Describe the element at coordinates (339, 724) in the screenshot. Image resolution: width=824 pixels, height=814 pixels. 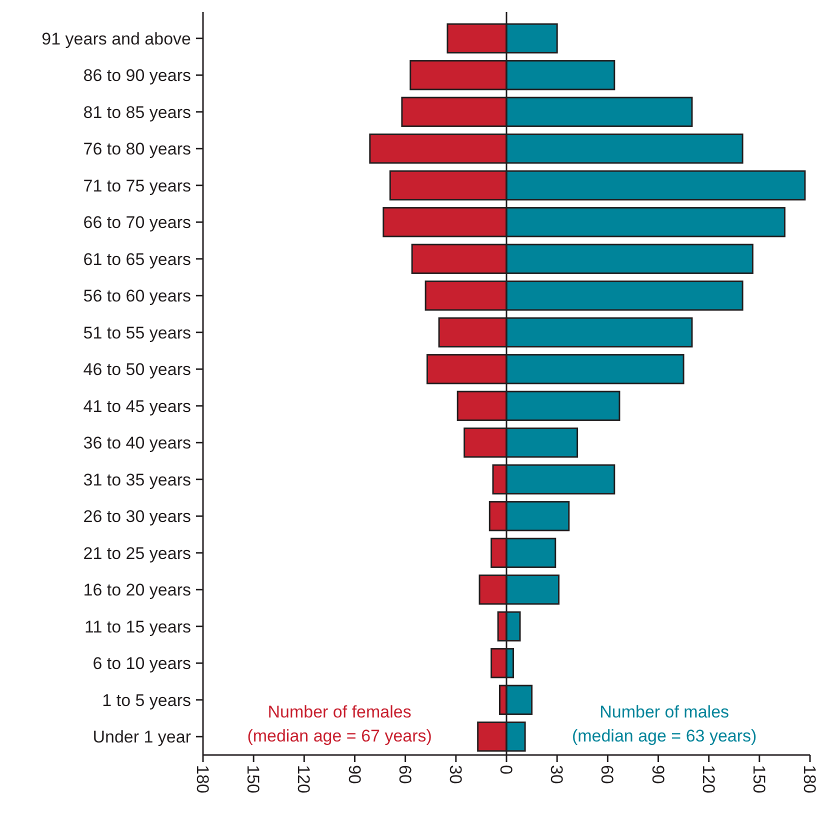
I see `text: Number of females (median age = 67 years)` at that location.